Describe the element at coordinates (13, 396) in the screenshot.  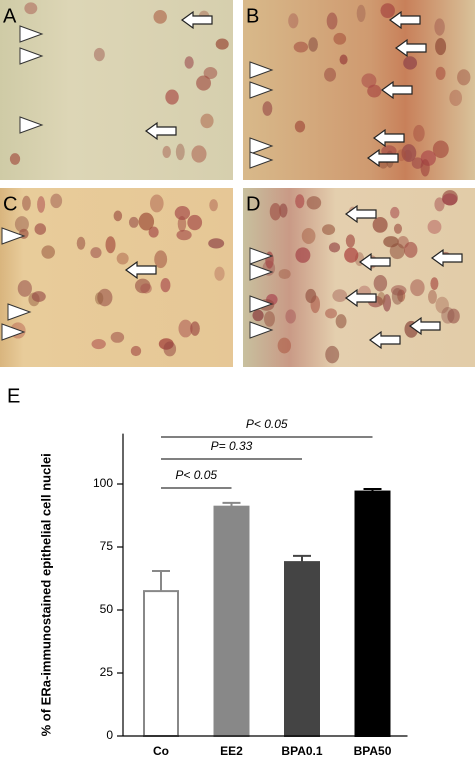
I see `panel-label: E` at that location.